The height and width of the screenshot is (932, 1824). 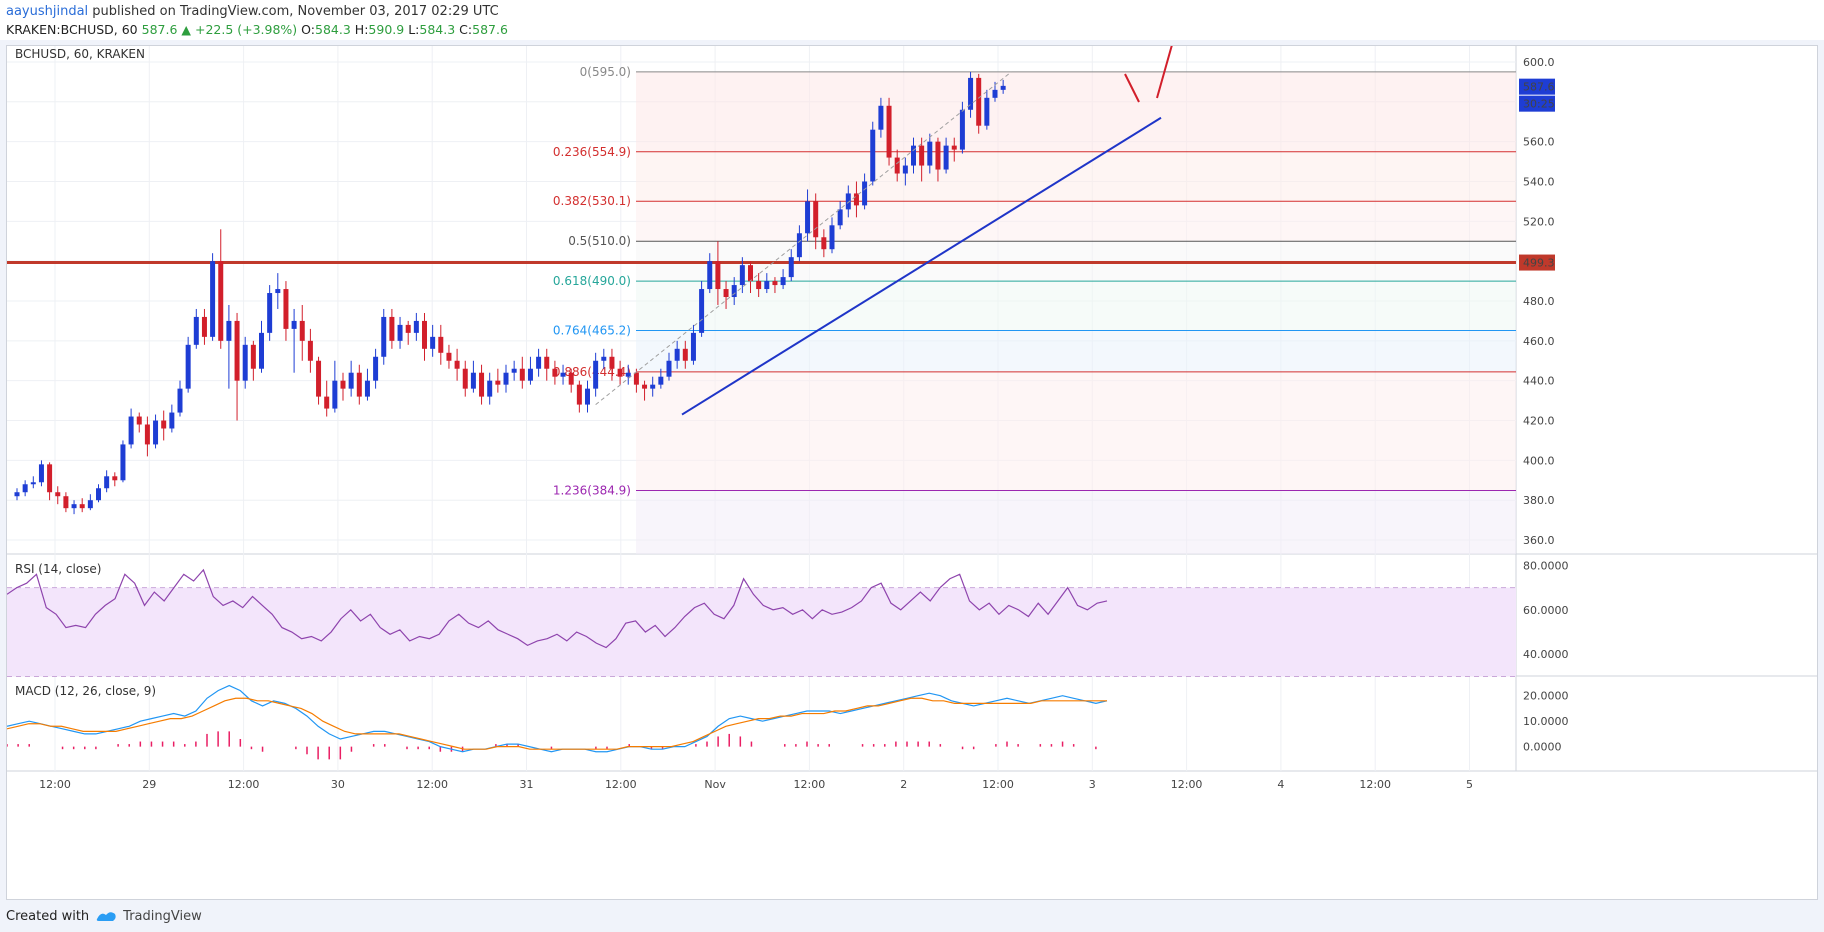 I want to click on macd-y-tick-label: 0.0000, so click(x=1542, y=747).